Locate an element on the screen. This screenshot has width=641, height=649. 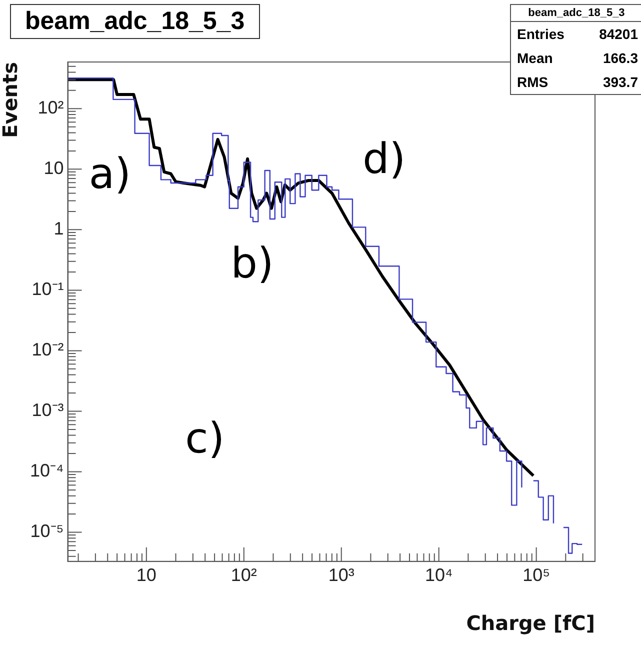
annotation: d) is located at coordinates (384, 158).